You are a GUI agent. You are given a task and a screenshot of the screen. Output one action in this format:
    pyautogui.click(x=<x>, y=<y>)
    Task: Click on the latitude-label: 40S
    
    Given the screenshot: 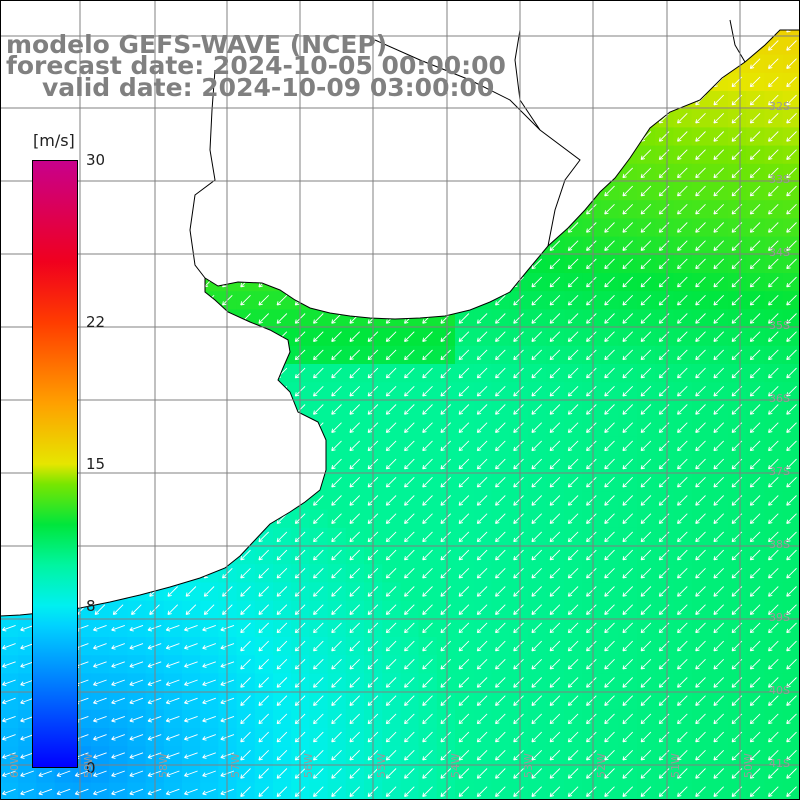 What is the action you would take?
    pyautogui.click(x=779, y=690)
    